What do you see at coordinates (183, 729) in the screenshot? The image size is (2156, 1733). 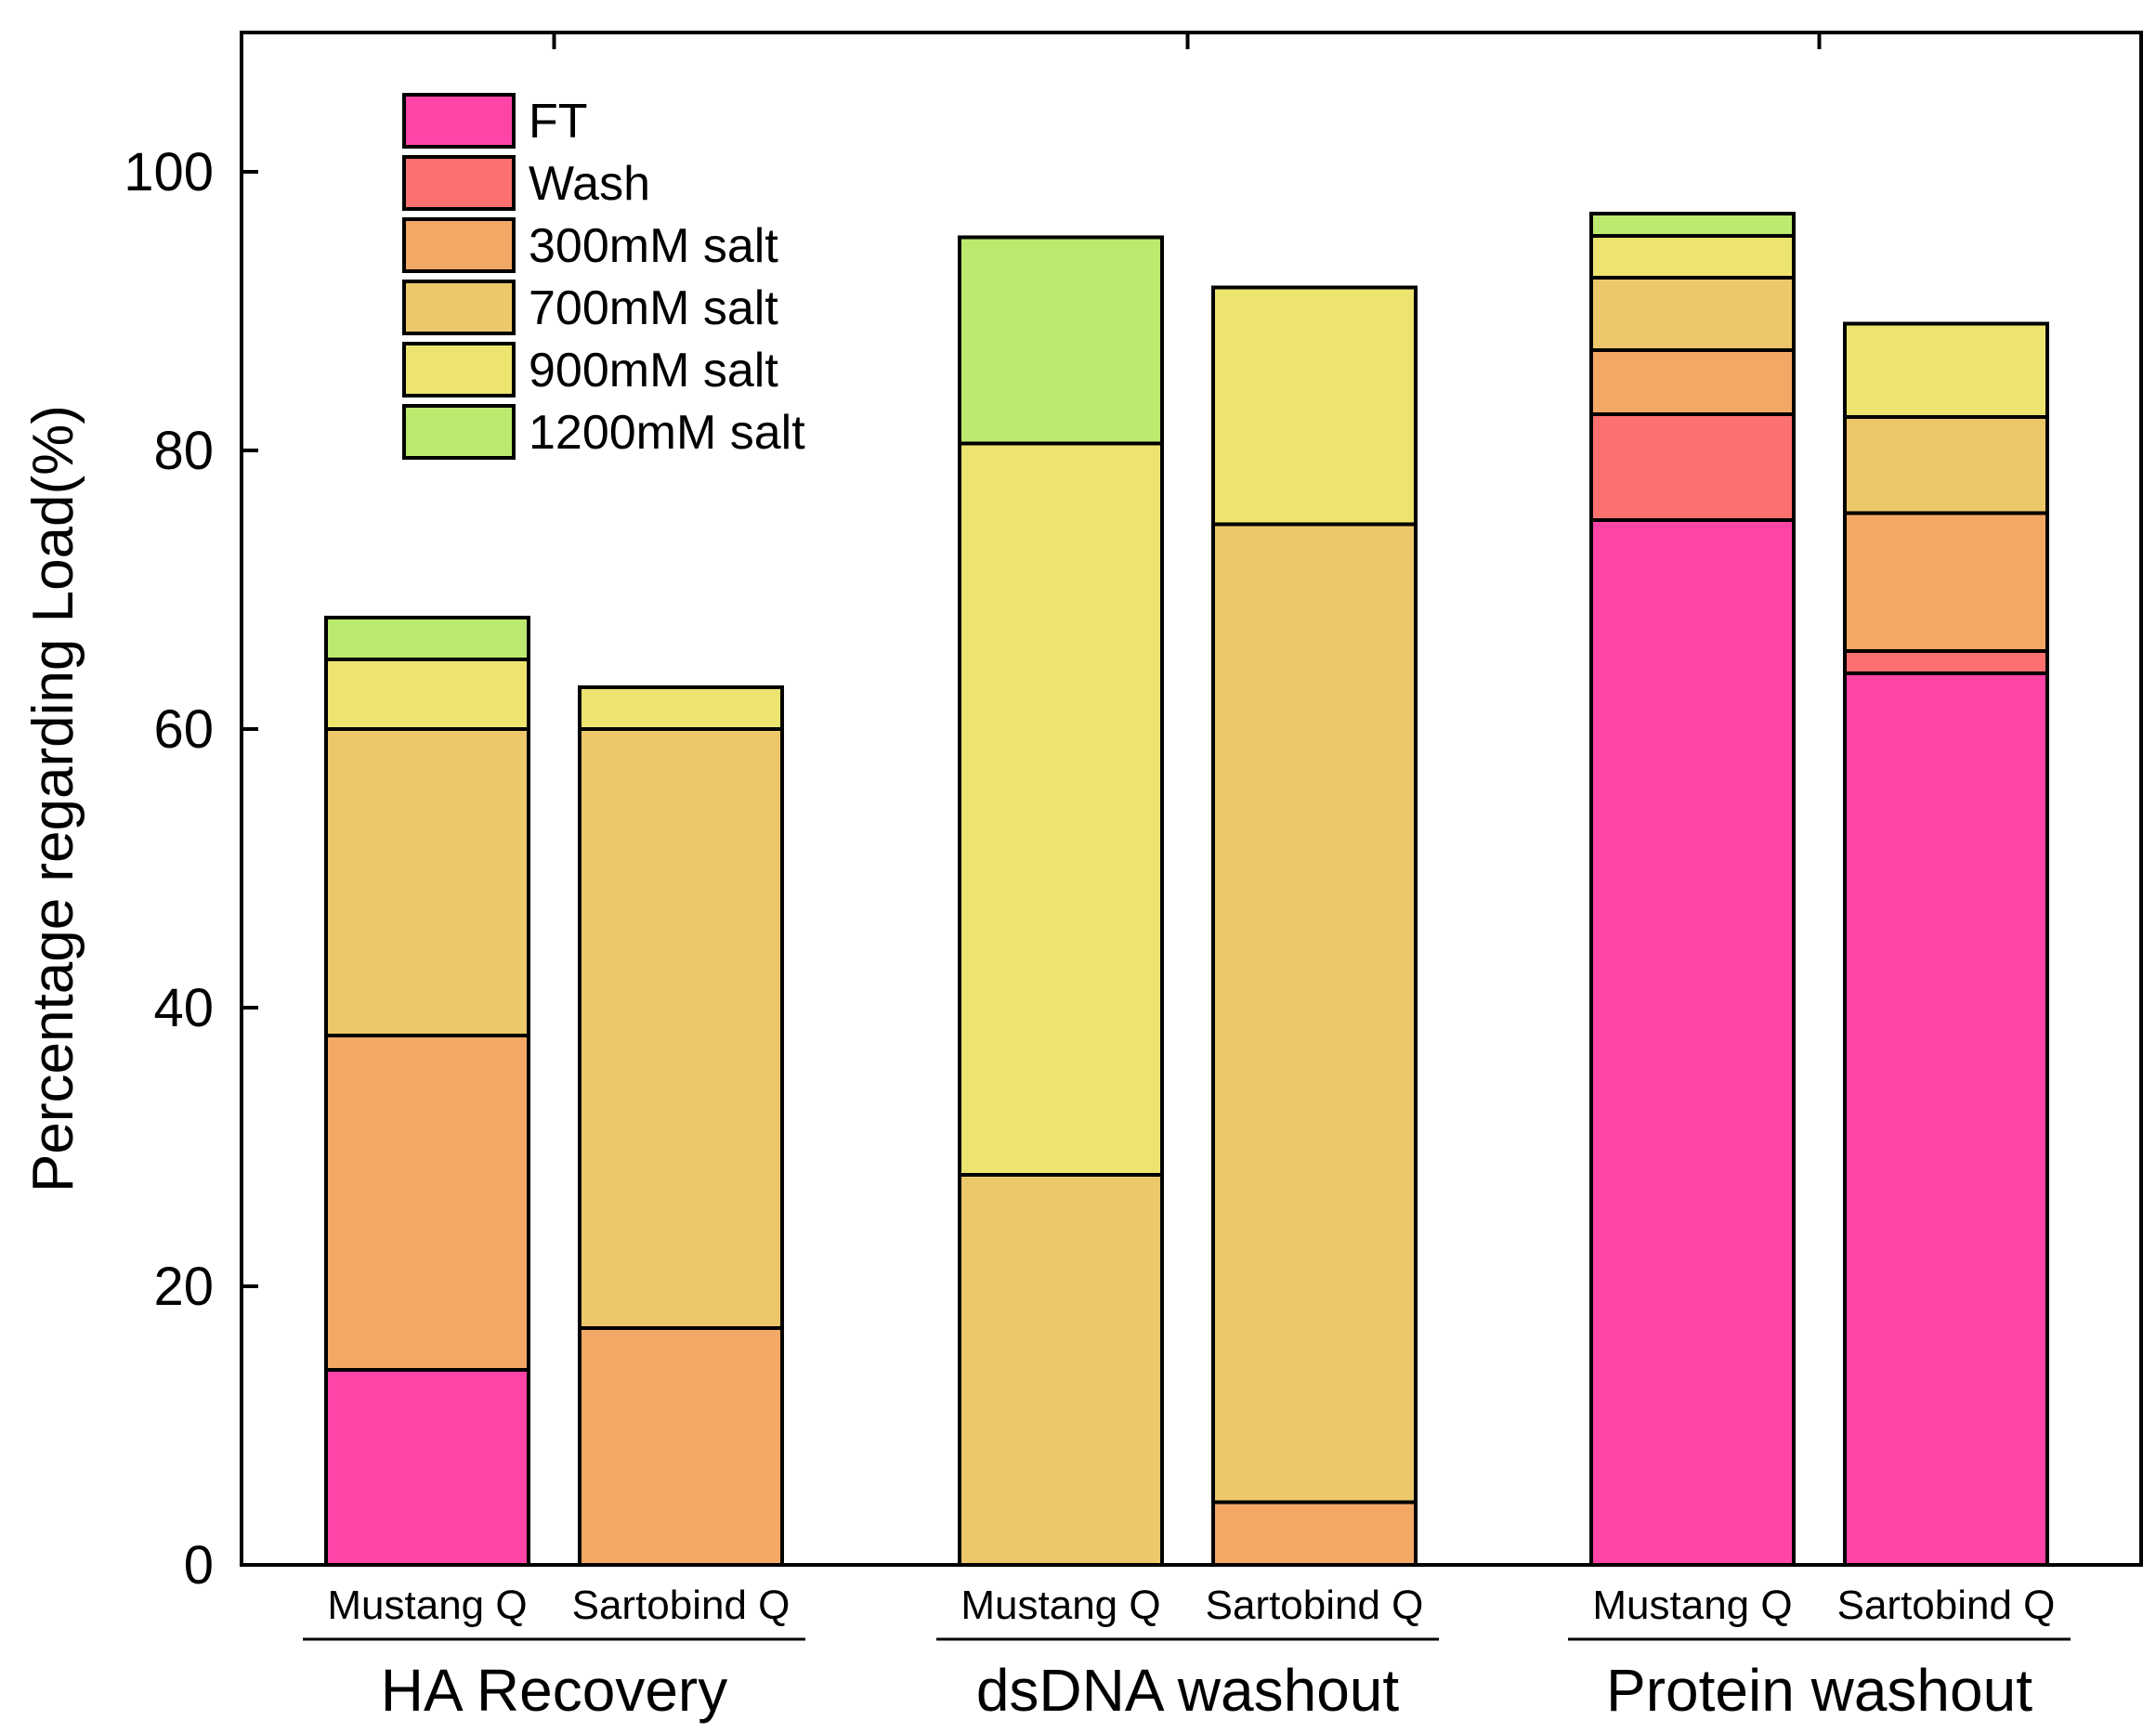 I see `y-tick-label: 60` at bounding box center [183, 729].